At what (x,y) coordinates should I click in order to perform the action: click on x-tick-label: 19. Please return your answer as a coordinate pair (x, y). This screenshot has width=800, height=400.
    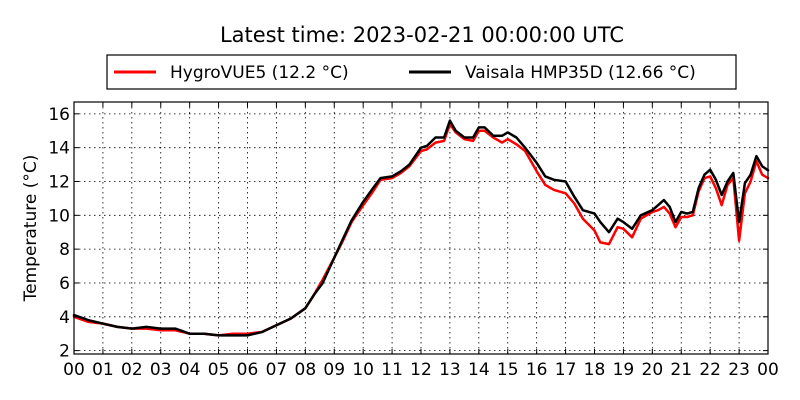
    Looking at the image, I should click on (624, 370).